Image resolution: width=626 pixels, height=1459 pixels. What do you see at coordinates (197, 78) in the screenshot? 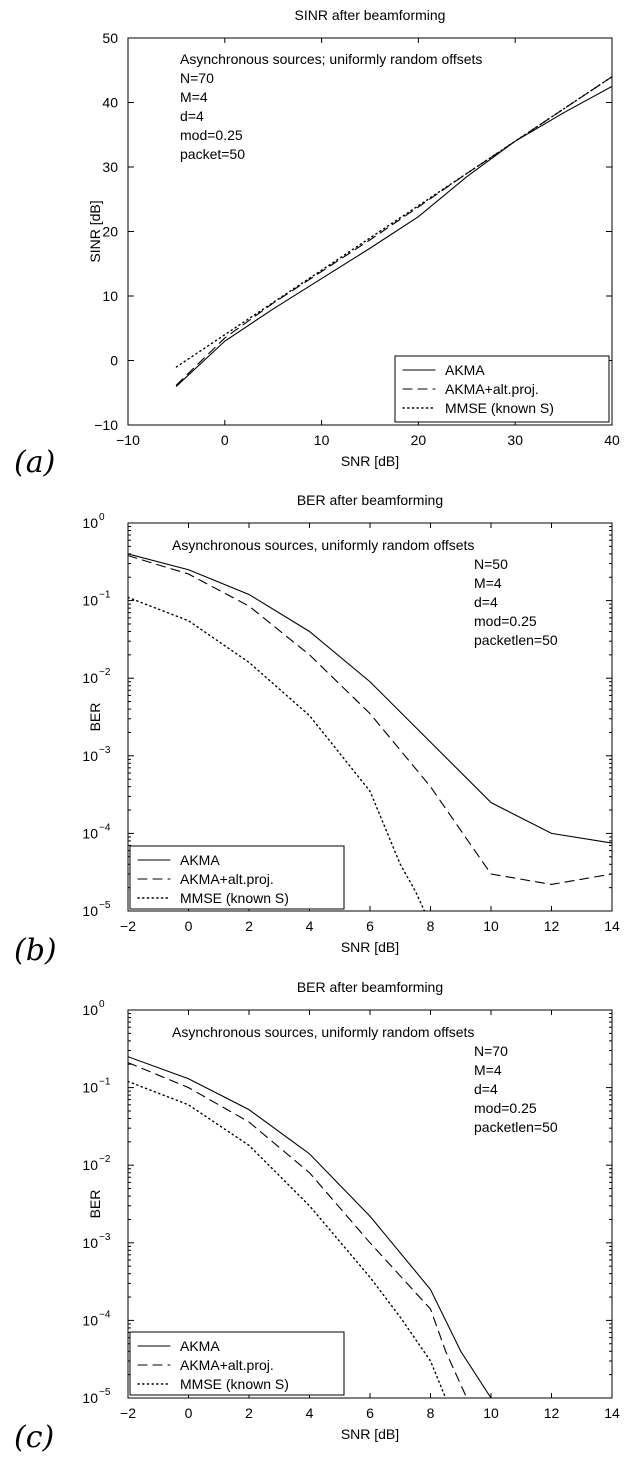
I see `annotation-line: N=70` at bounding box center [197, 78].